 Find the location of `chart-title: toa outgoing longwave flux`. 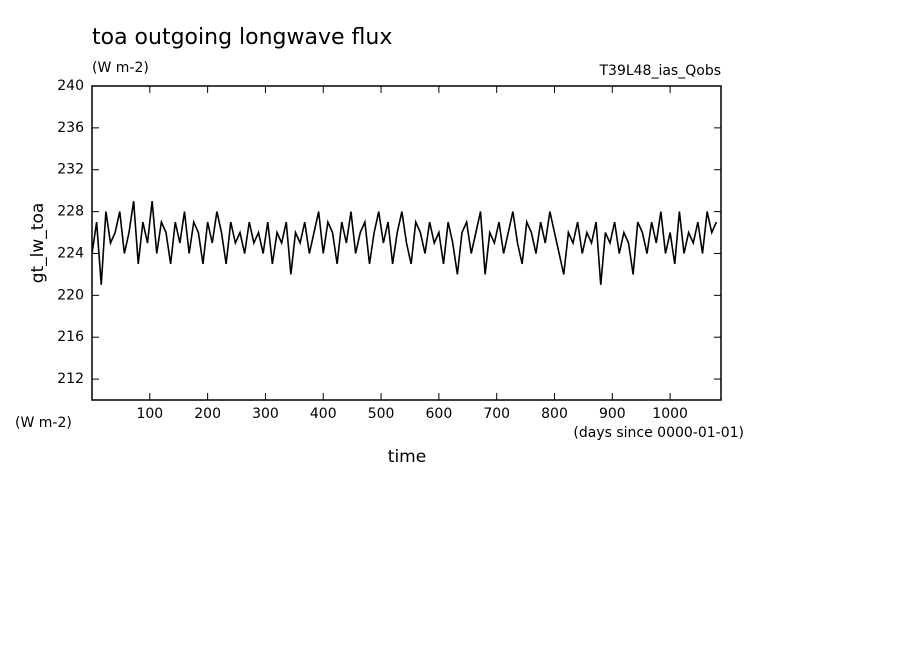

chart-title: toa outgoing longwave flux is located at coordinates (242, 37).